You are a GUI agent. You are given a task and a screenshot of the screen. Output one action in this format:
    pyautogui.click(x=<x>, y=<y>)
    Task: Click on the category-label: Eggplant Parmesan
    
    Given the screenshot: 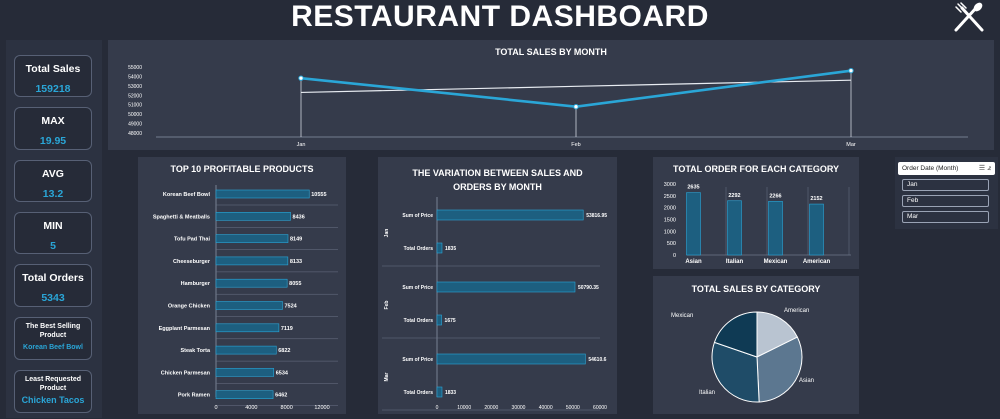 What is the action you would take?
    pyautogui.click(x=185, y=329)
    